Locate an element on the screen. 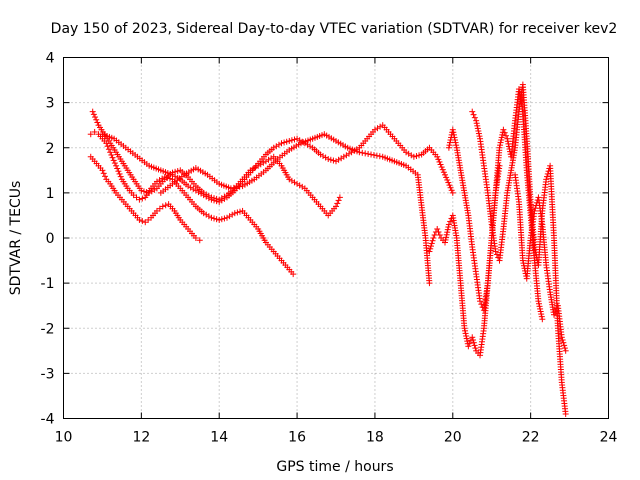 The width and height of the screenshot is (640, 480). x-tick-label: 12 is located at coordinates (141, 438).